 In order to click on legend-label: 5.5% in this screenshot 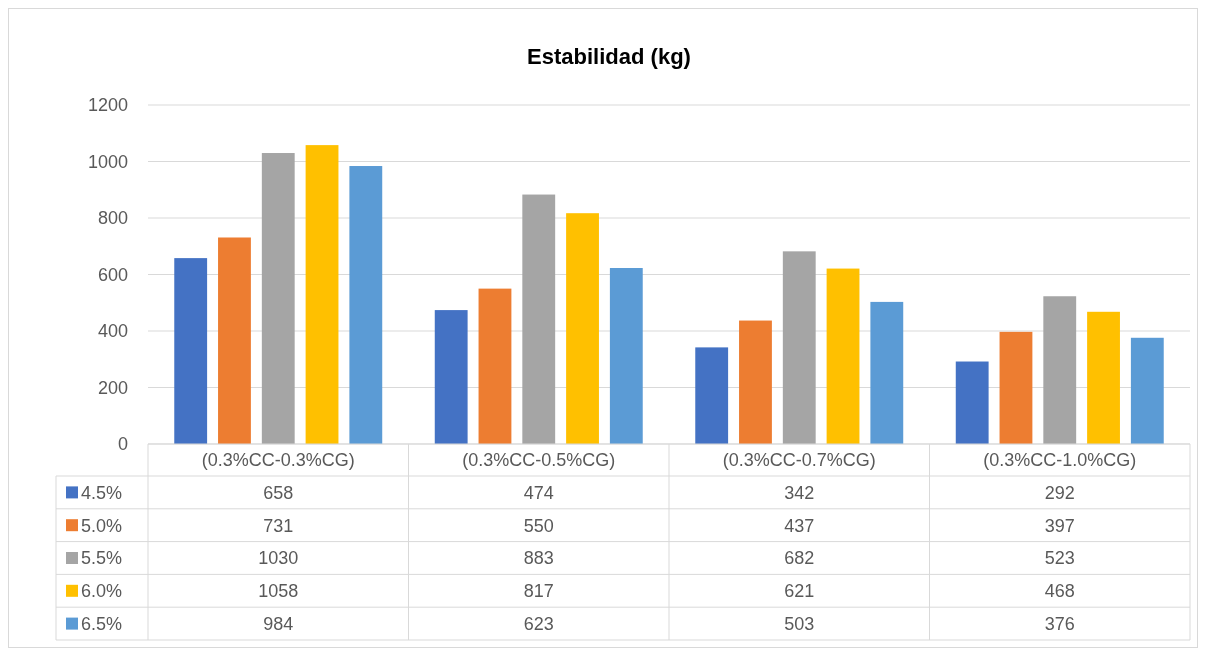, I will do `click(102, 558)`.